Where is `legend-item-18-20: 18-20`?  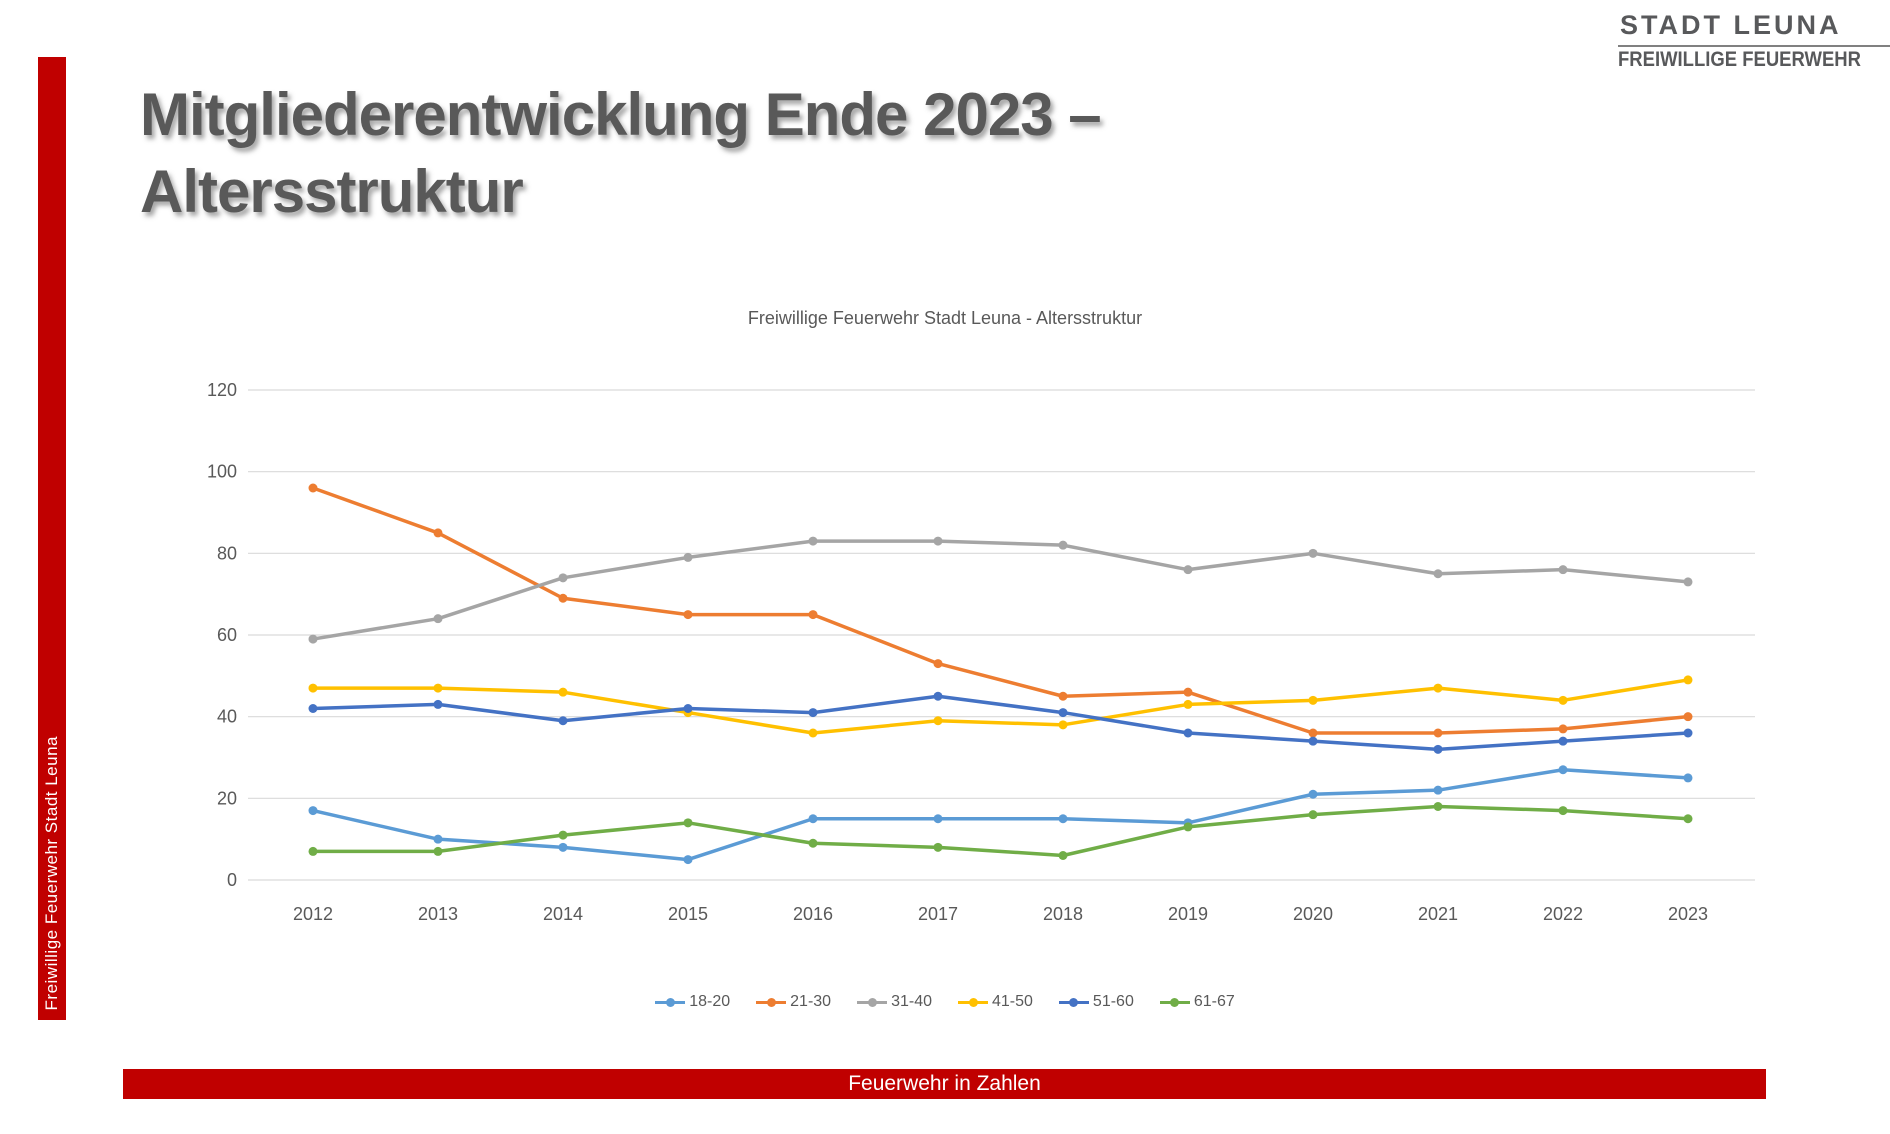 legend-item-18-20: 18-20 is located at coordinates (692, 1002).